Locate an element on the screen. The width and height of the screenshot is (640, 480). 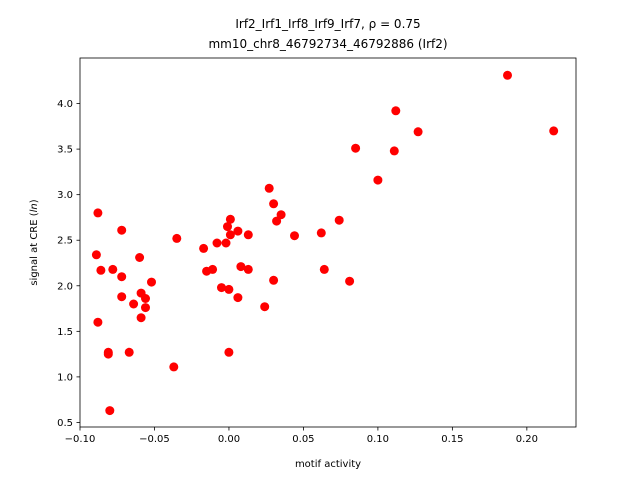
y-tick-label: 3.5 is located at coordinates (65, 150).